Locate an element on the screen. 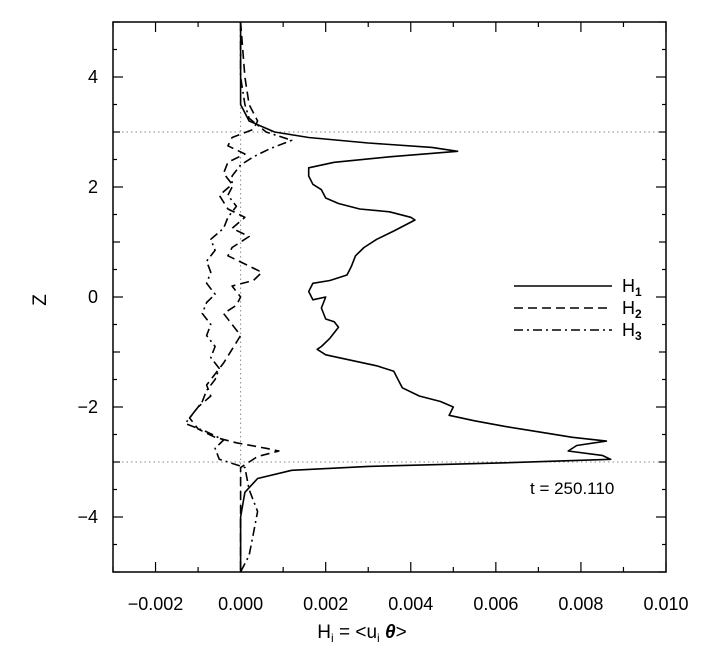  time-annotation: t = 250.110 is located at coordinates (572, 488).